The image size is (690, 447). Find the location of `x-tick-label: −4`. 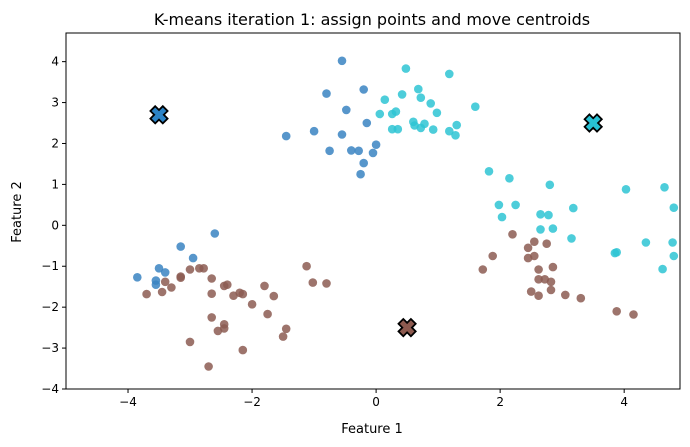

x-tick-label: −4 is located at coordinates (128, 402).